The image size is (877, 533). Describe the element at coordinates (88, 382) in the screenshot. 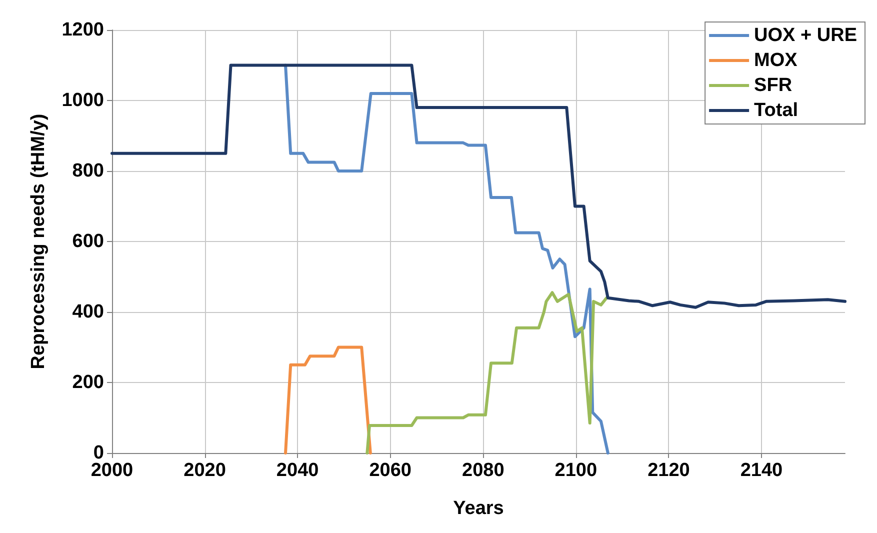

I see `y-tick-label: 200` at that location.